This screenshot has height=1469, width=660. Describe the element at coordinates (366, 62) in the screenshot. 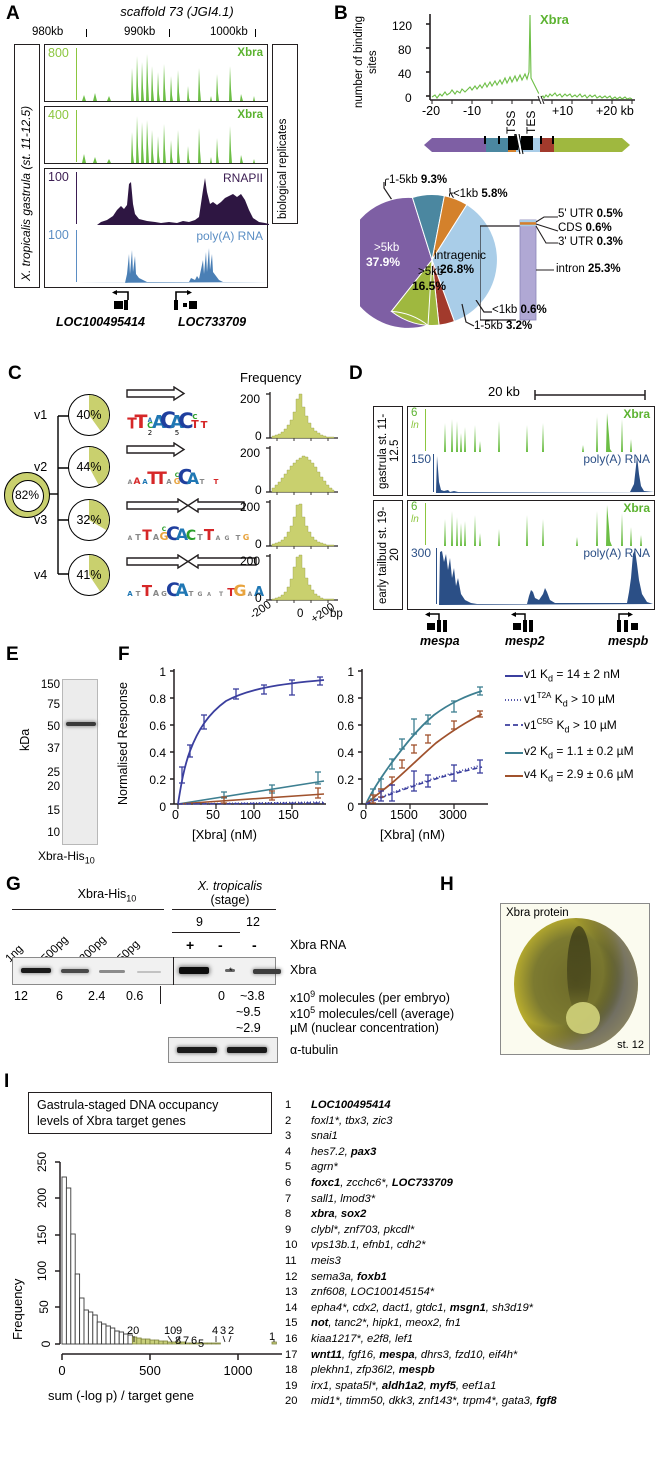

I see `panel-b-ylabel: number of binding sites` at that location.